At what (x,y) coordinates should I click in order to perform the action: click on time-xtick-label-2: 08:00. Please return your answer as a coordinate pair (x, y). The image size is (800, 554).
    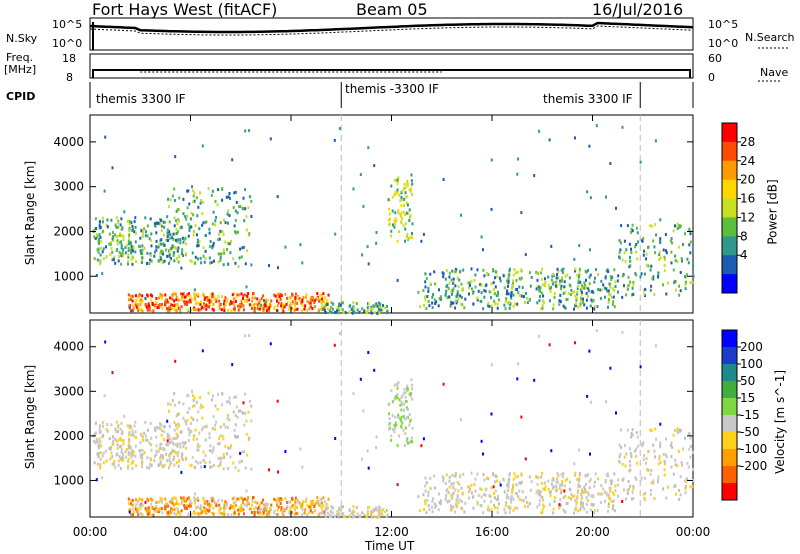
    Looking at the image, I should click on (291, 532).